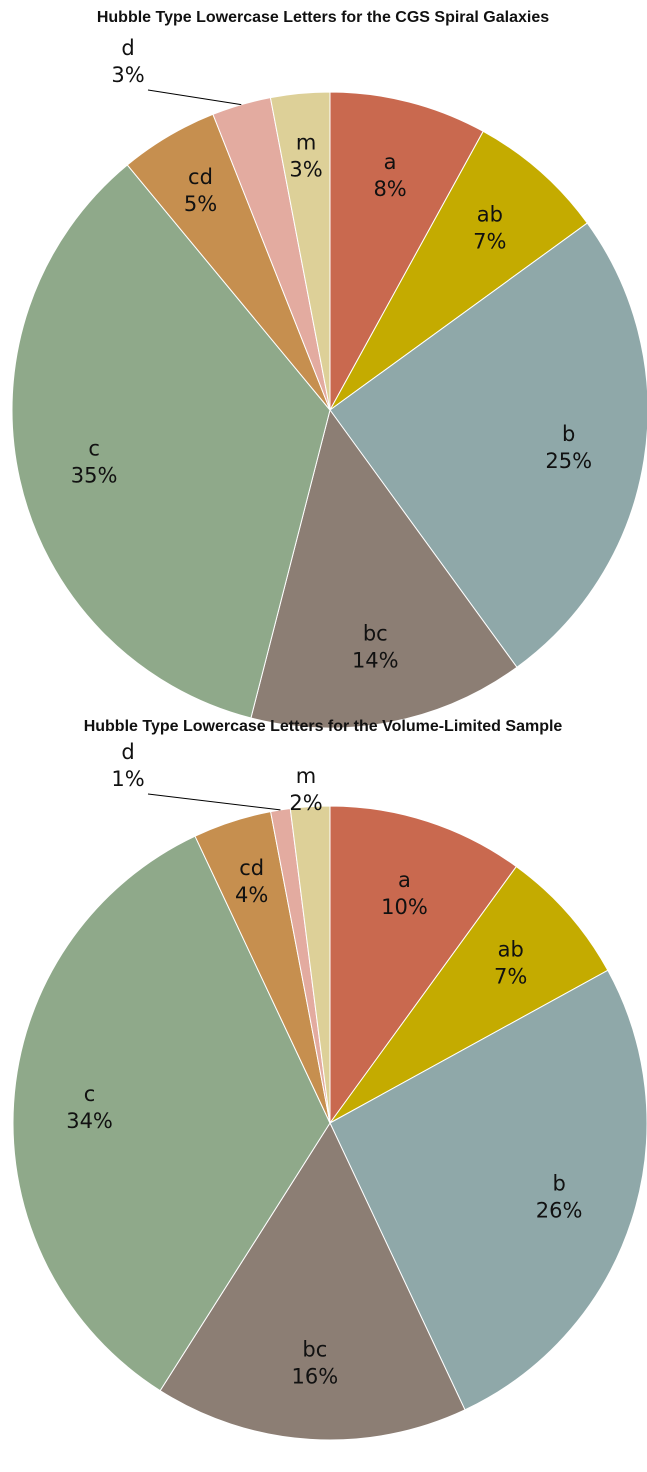  What do you see at coordinates (315, 1376) in the screenshot?
I see `slice-label: 16%` at bounding box center [315, 1376].